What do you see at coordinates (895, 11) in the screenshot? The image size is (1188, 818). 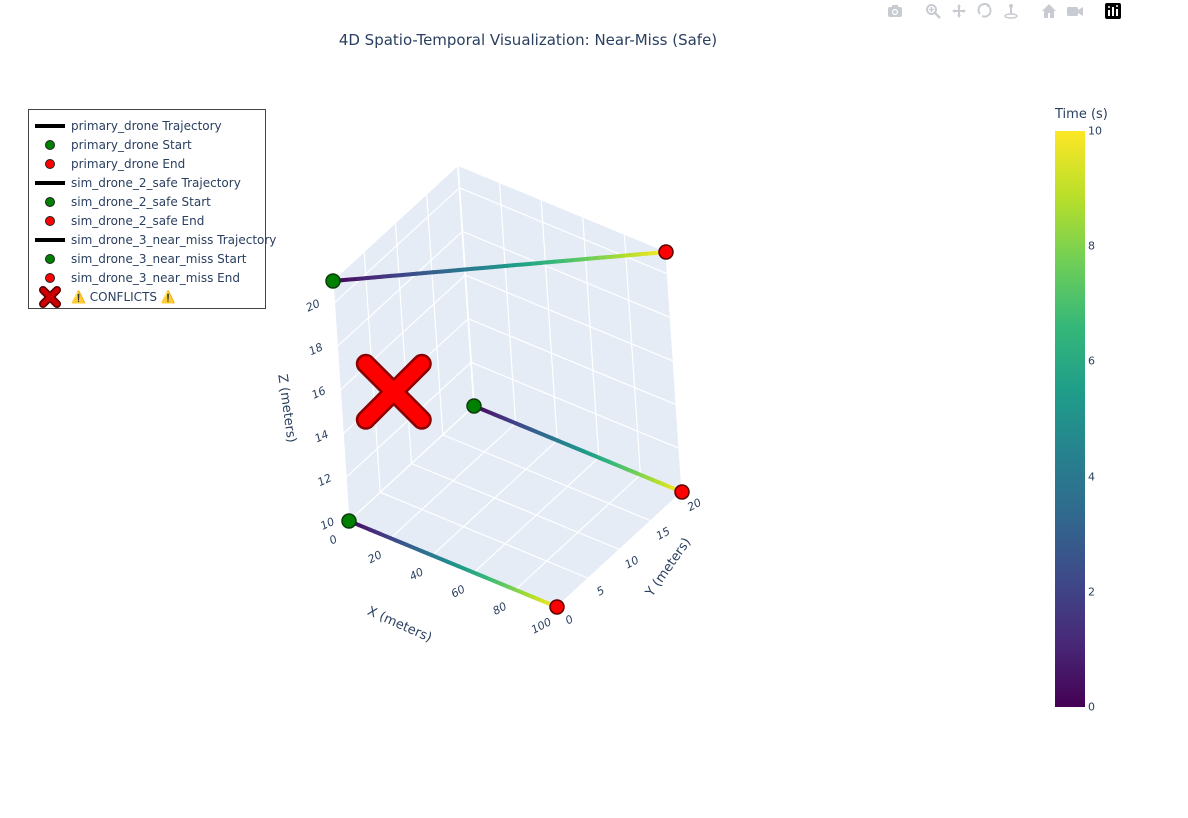 I see `camera-icon` at bounding box center [895, 11].